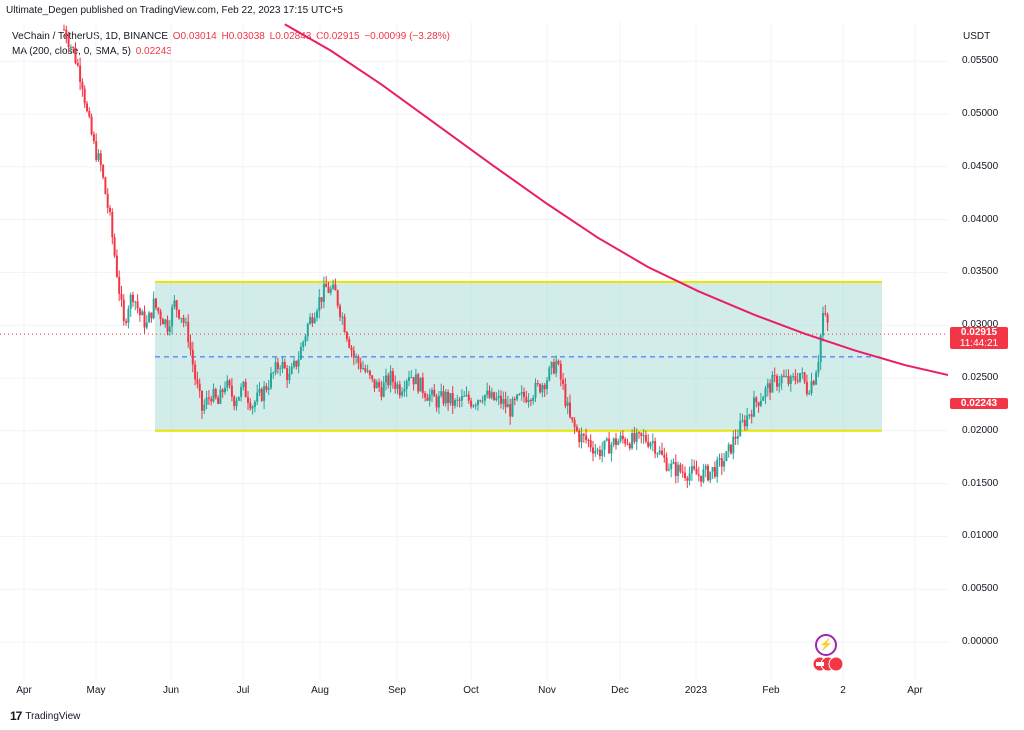  I want to click on tradingview-logo-icon: 17, so click(16, 716).